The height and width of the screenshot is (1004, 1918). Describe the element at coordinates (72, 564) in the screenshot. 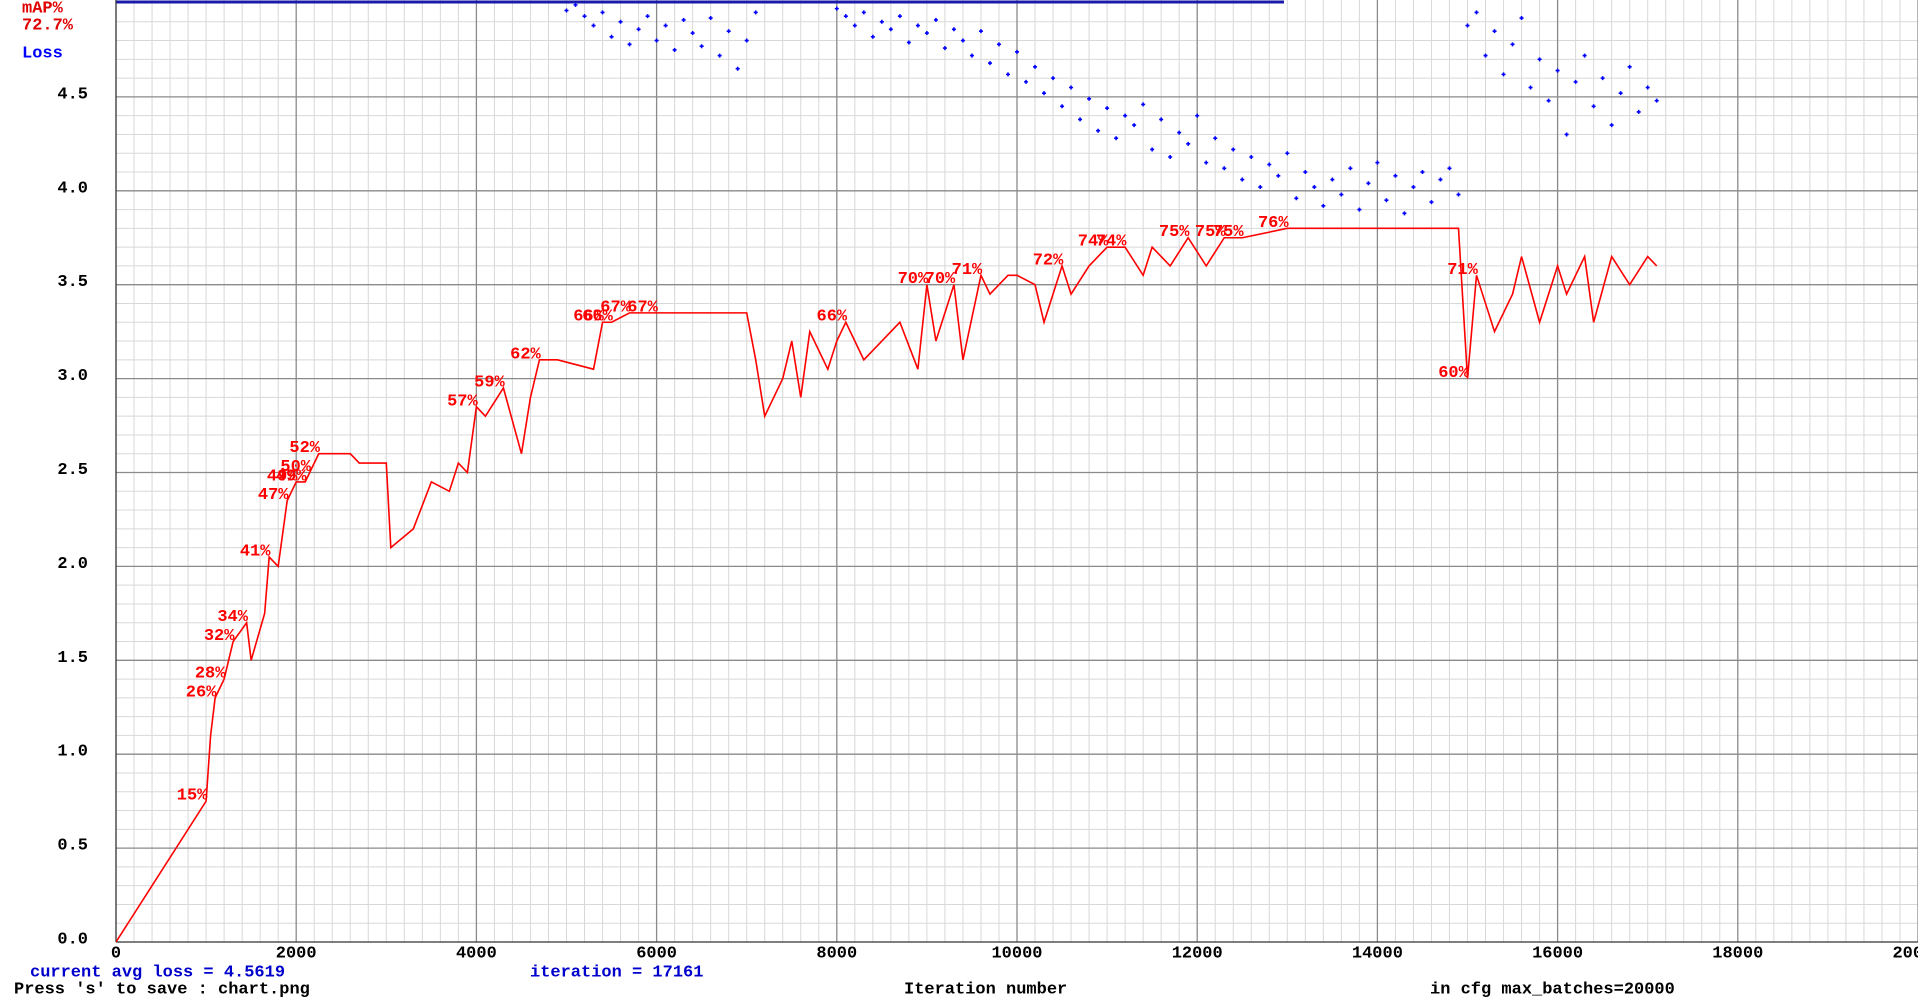

I see `y-tick-label: 2.0` at that location.